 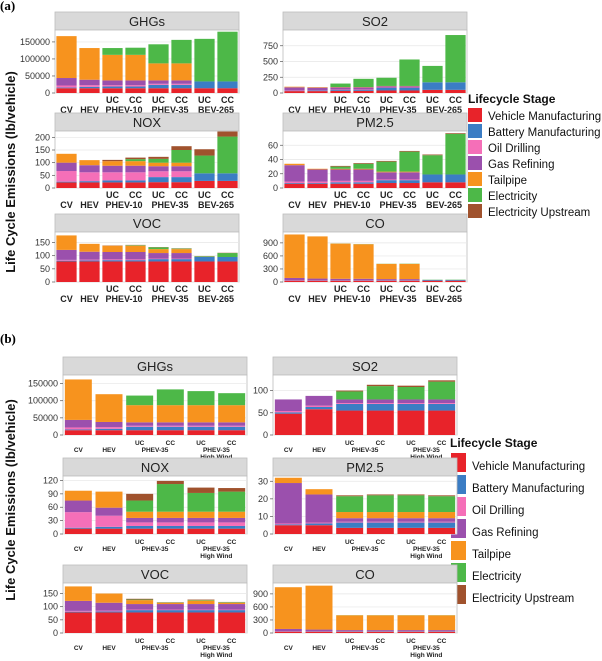 What do you see at coordinates (528, 489) in the screenshot?
I see `legend-item-label: Battery Manufacturing` at bounding box center [528, 489].